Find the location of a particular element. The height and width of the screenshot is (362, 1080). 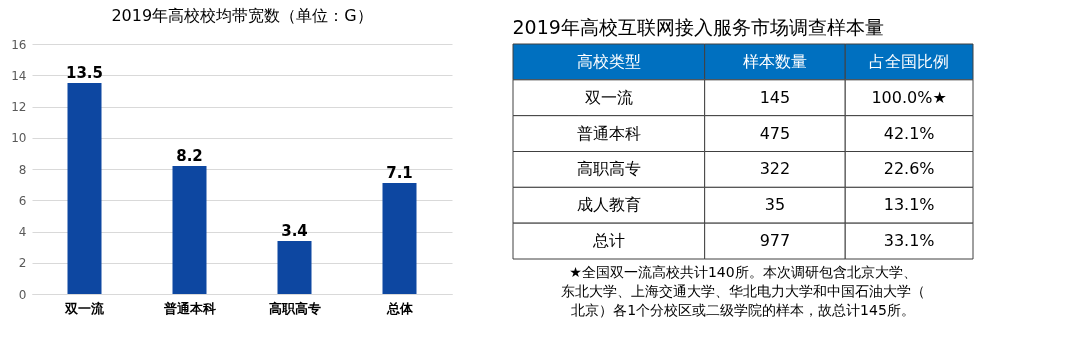

y-tick-label: 14 is located at coordinates (19, 75).